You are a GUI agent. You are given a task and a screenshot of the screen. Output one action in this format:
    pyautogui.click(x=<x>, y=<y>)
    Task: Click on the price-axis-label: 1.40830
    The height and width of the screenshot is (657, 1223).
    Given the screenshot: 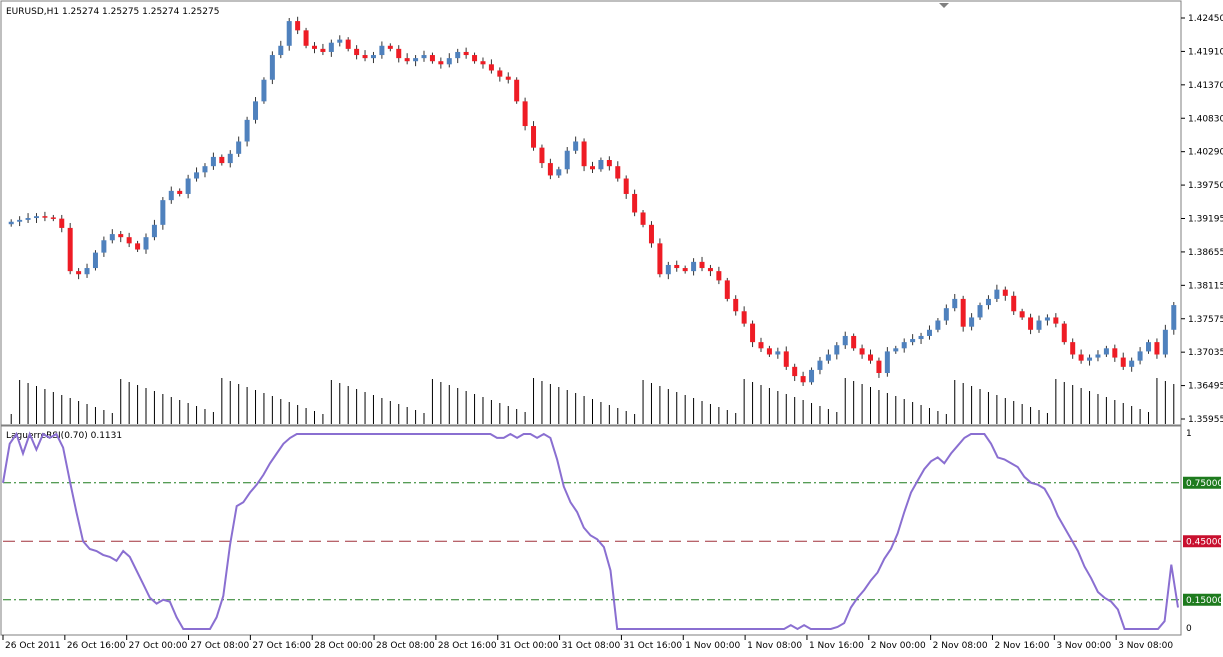 What is the action you would take?
    pyautogui.click(x=1205, y=119)
    